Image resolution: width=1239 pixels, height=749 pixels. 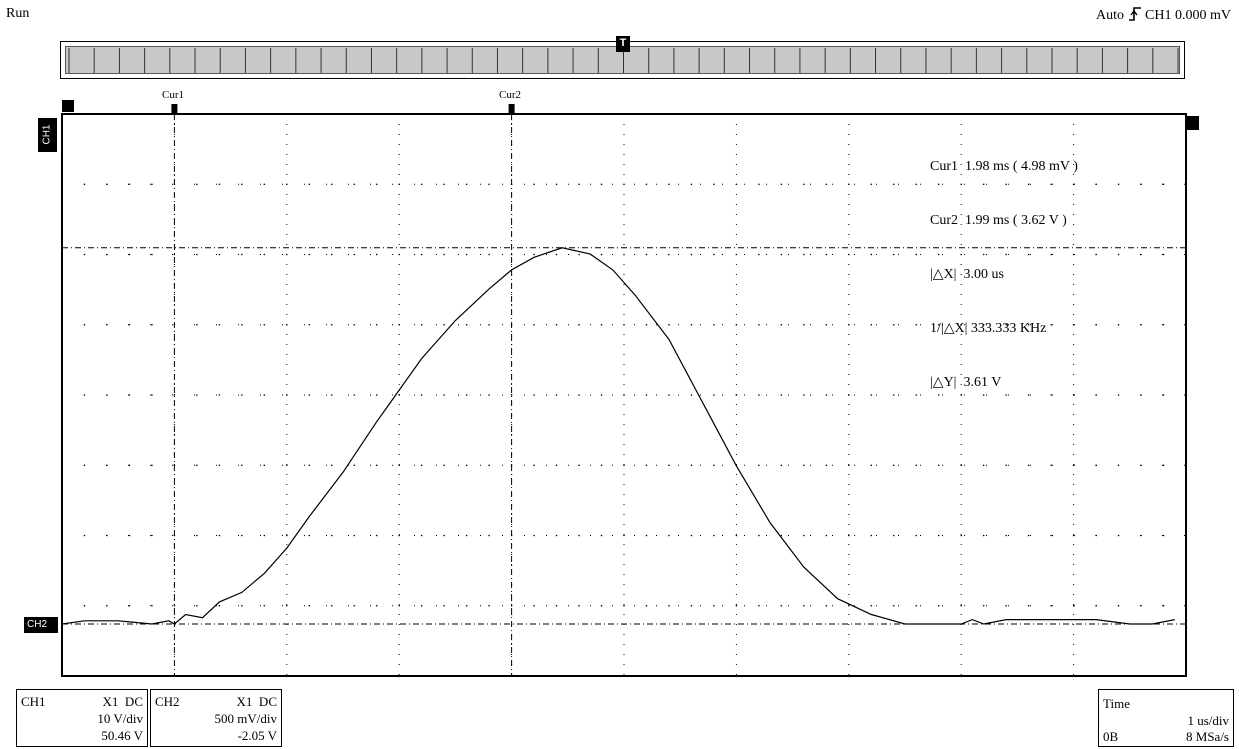 I want to click on cur2-readout: Cur2 1.99 ms ( 3.62 V ), so click(x=998, y=220).